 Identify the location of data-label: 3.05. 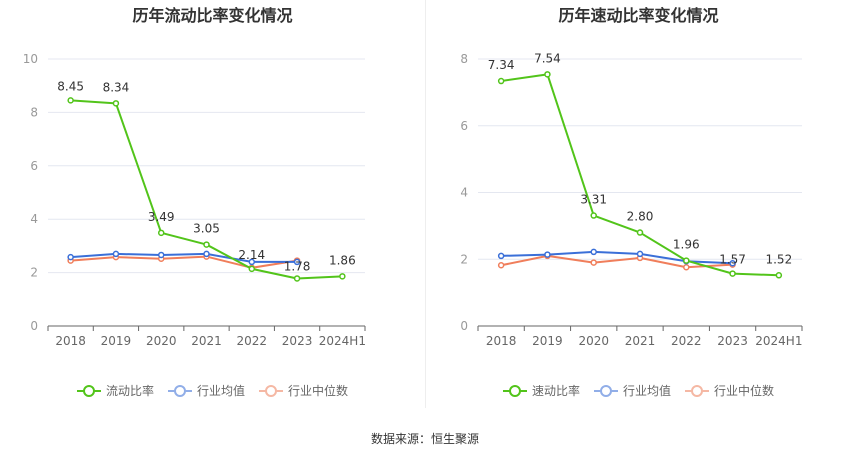
(206, 229).